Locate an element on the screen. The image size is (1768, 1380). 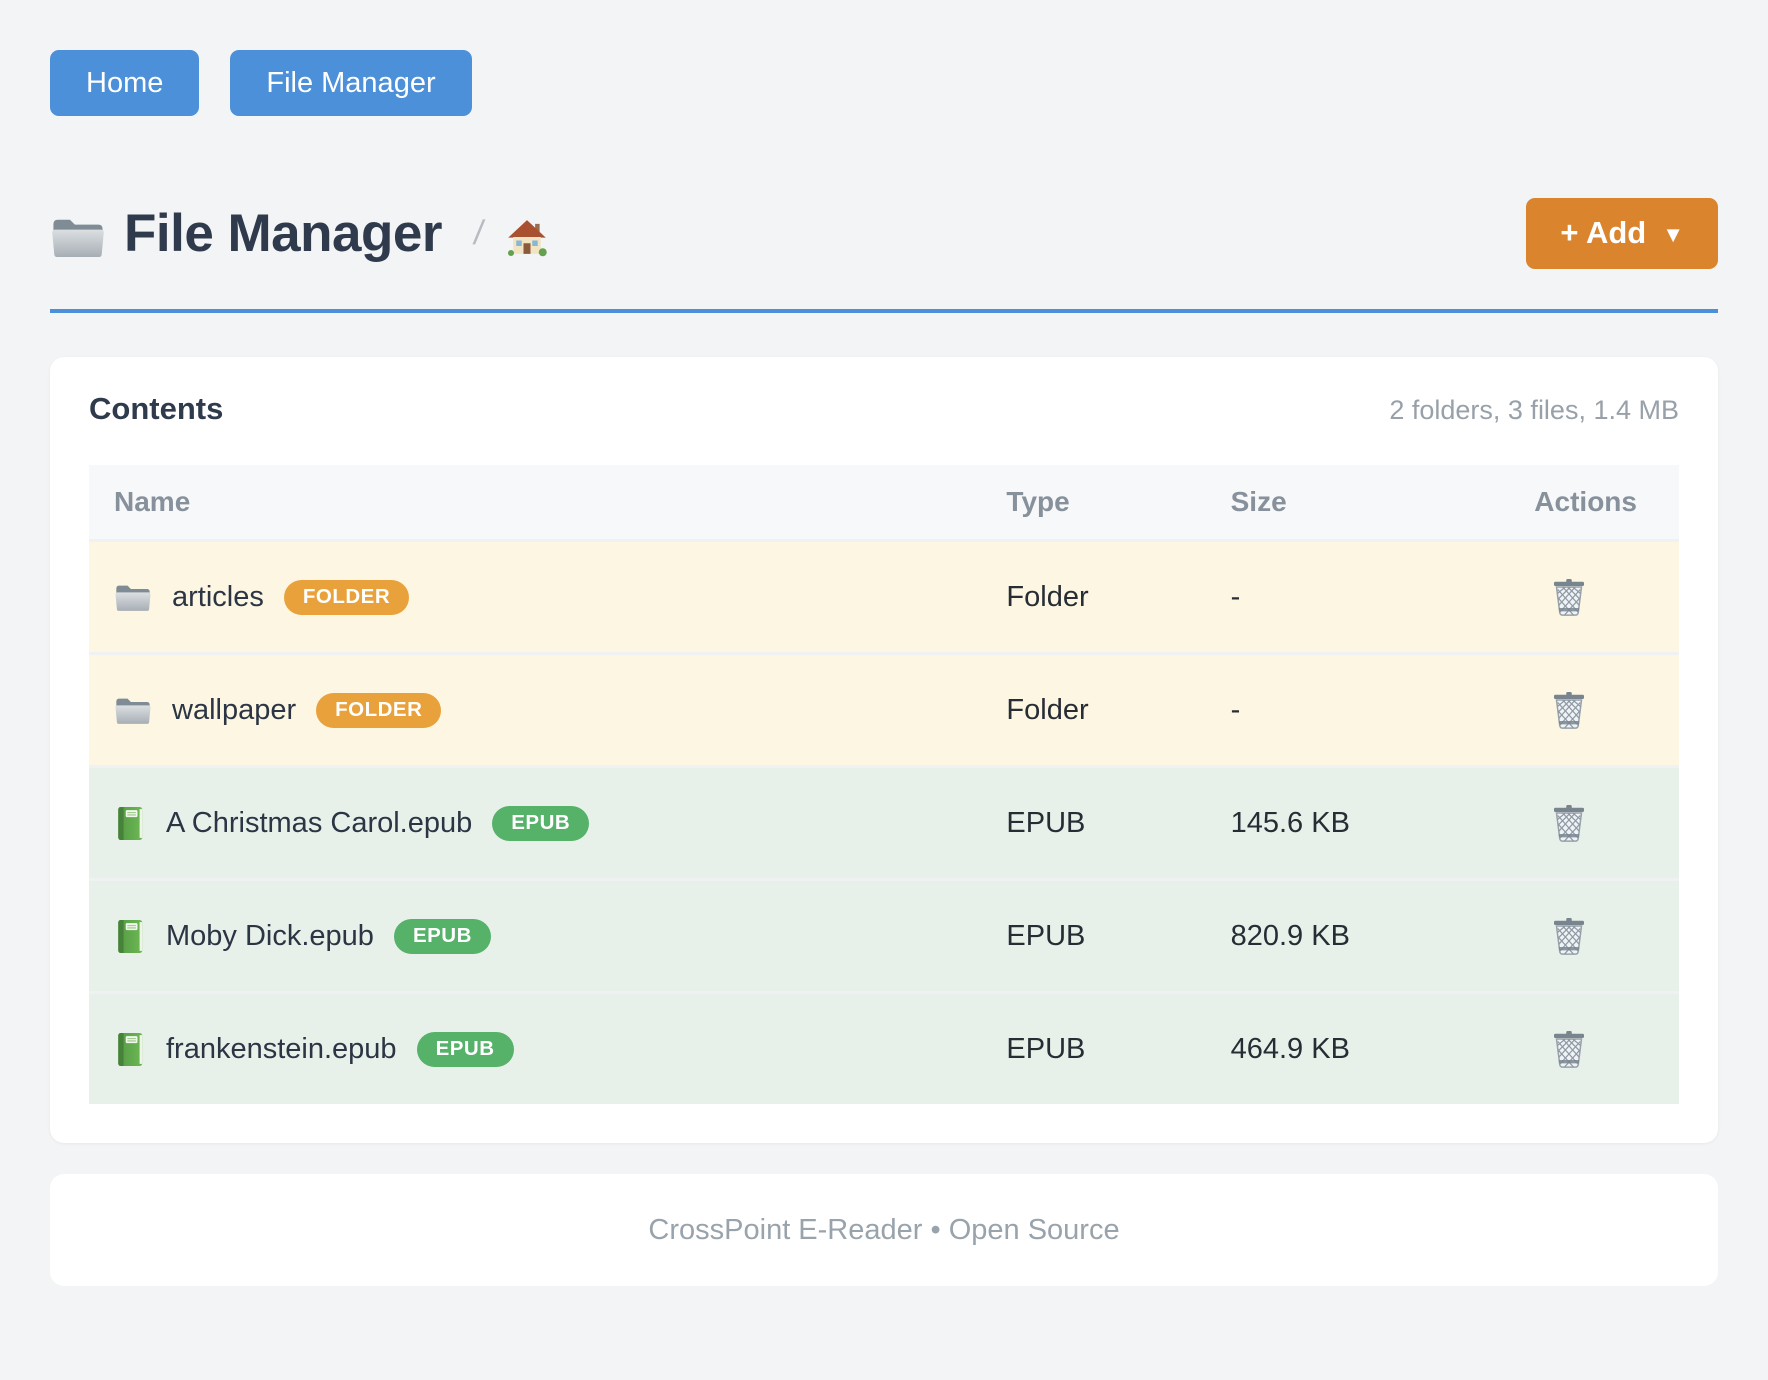
table-row: frankenstein.epub EPUB EPUB 464.9 KB is located at coordinates (884, 1047).